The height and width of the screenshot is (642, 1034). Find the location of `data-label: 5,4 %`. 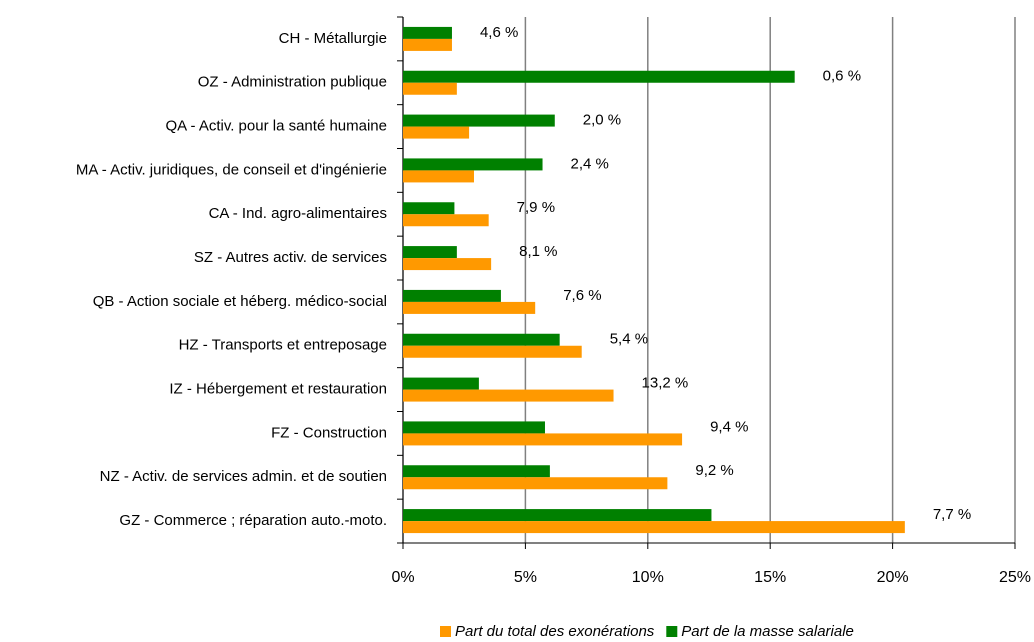

data-label: 5,4 % is located at coordinates (629, 339).